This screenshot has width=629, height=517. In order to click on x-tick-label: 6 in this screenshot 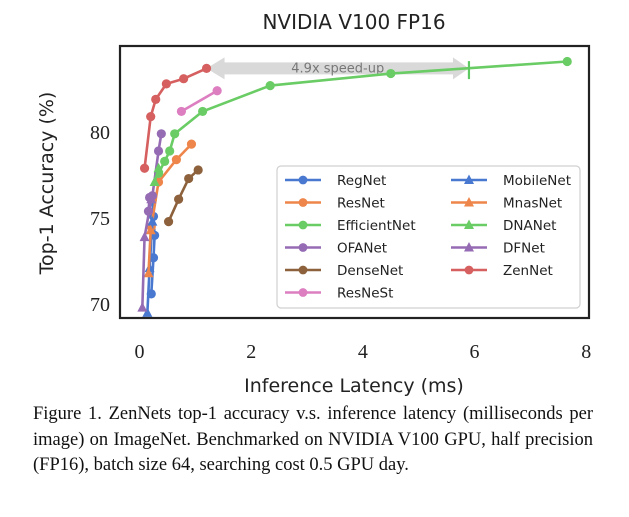, I will do `click(475, 352)`.